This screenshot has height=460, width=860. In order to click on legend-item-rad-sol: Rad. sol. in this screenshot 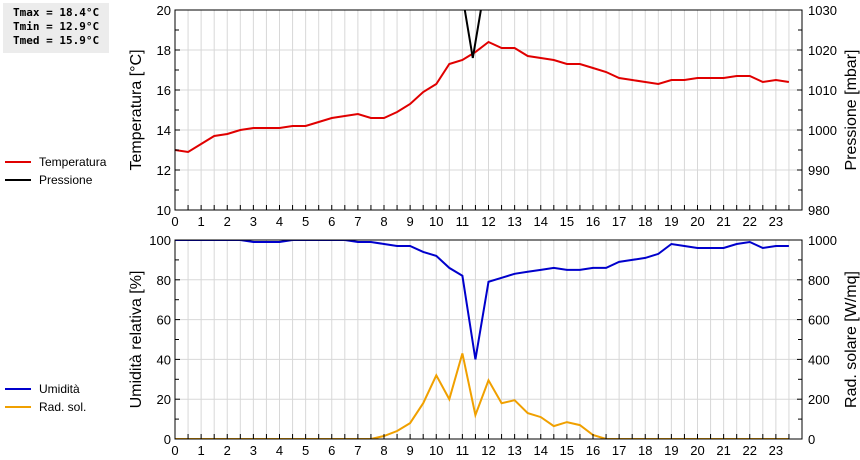, I will do `click(45, 407)`.